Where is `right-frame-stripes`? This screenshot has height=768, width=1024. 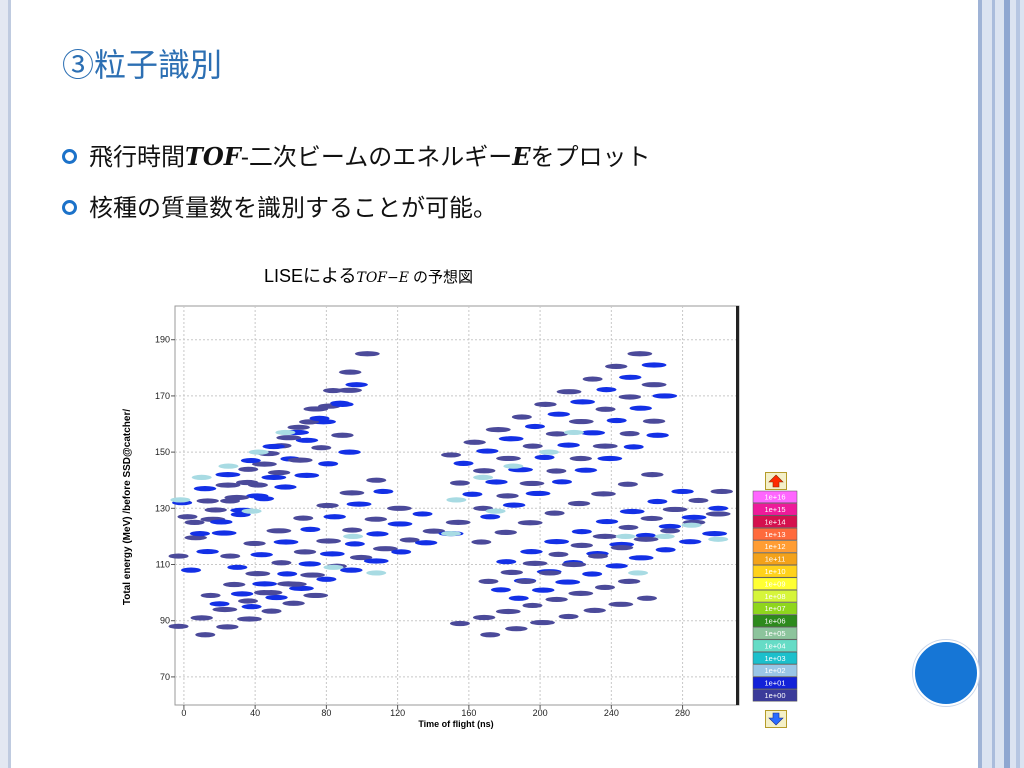 right-frame-stripes is located at coordinates (1001, 384).